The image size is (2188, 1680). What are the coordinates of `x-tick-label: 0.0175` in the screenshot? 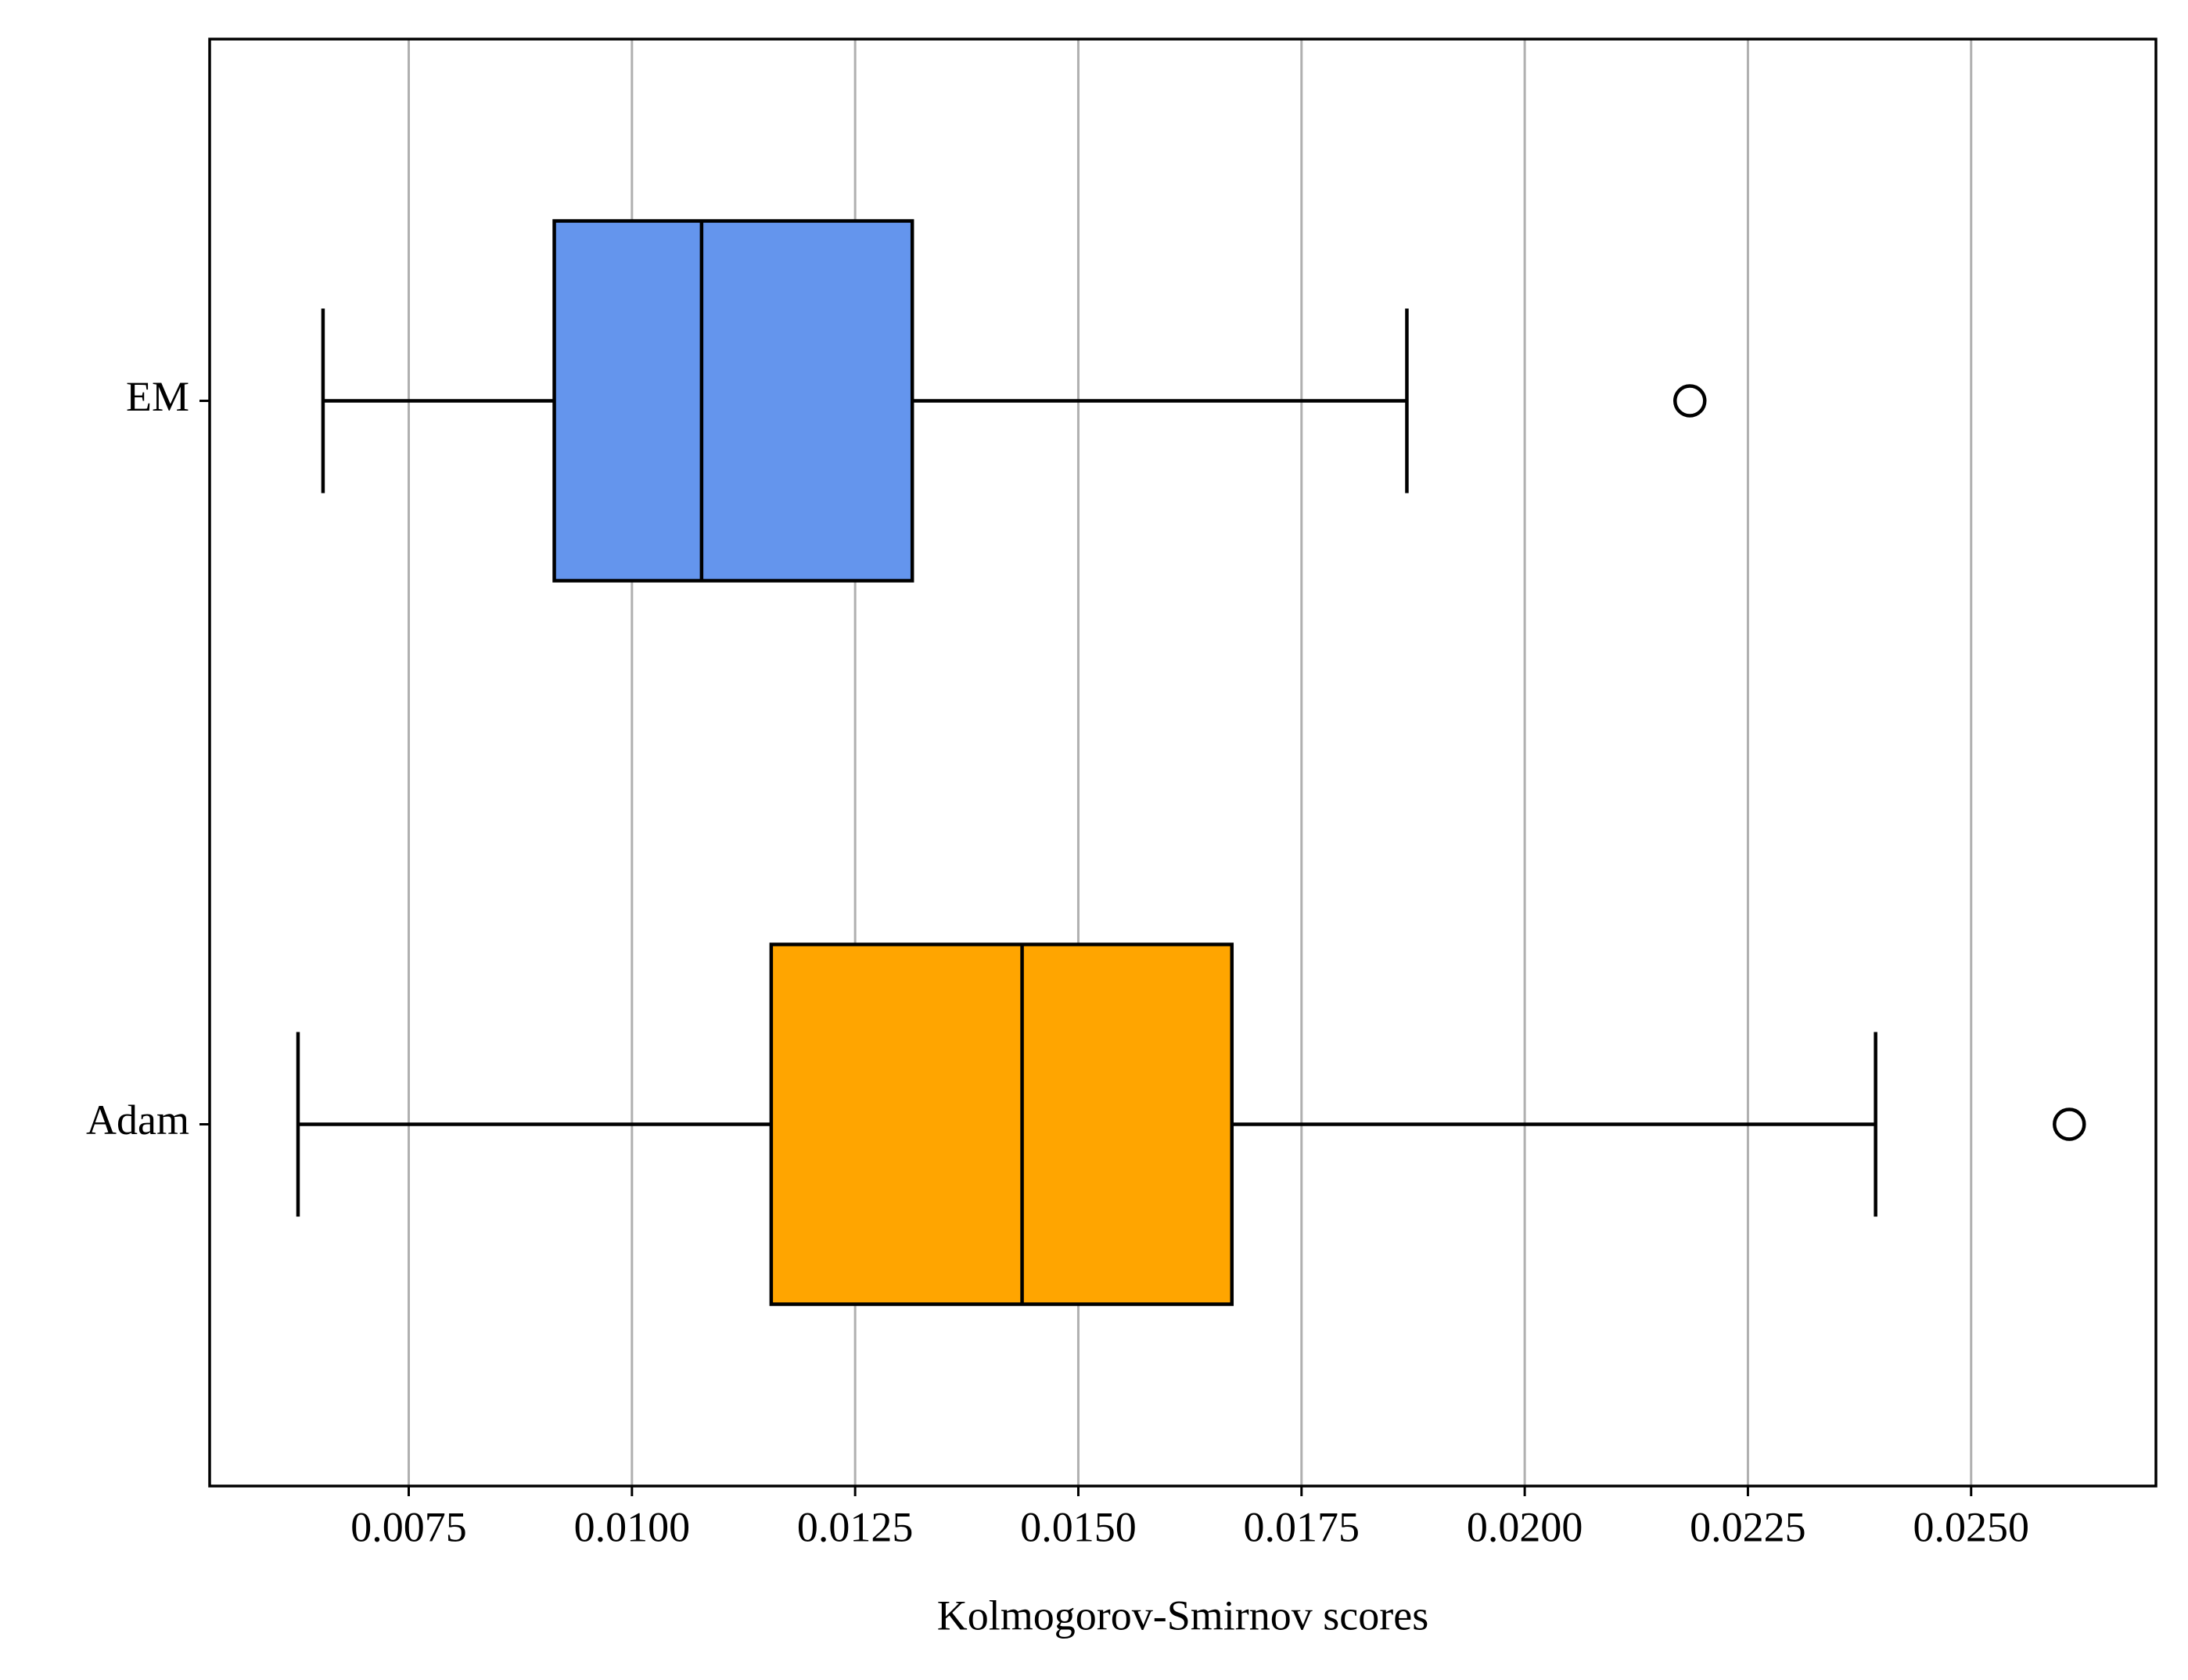 It's located at (1302, 1526).